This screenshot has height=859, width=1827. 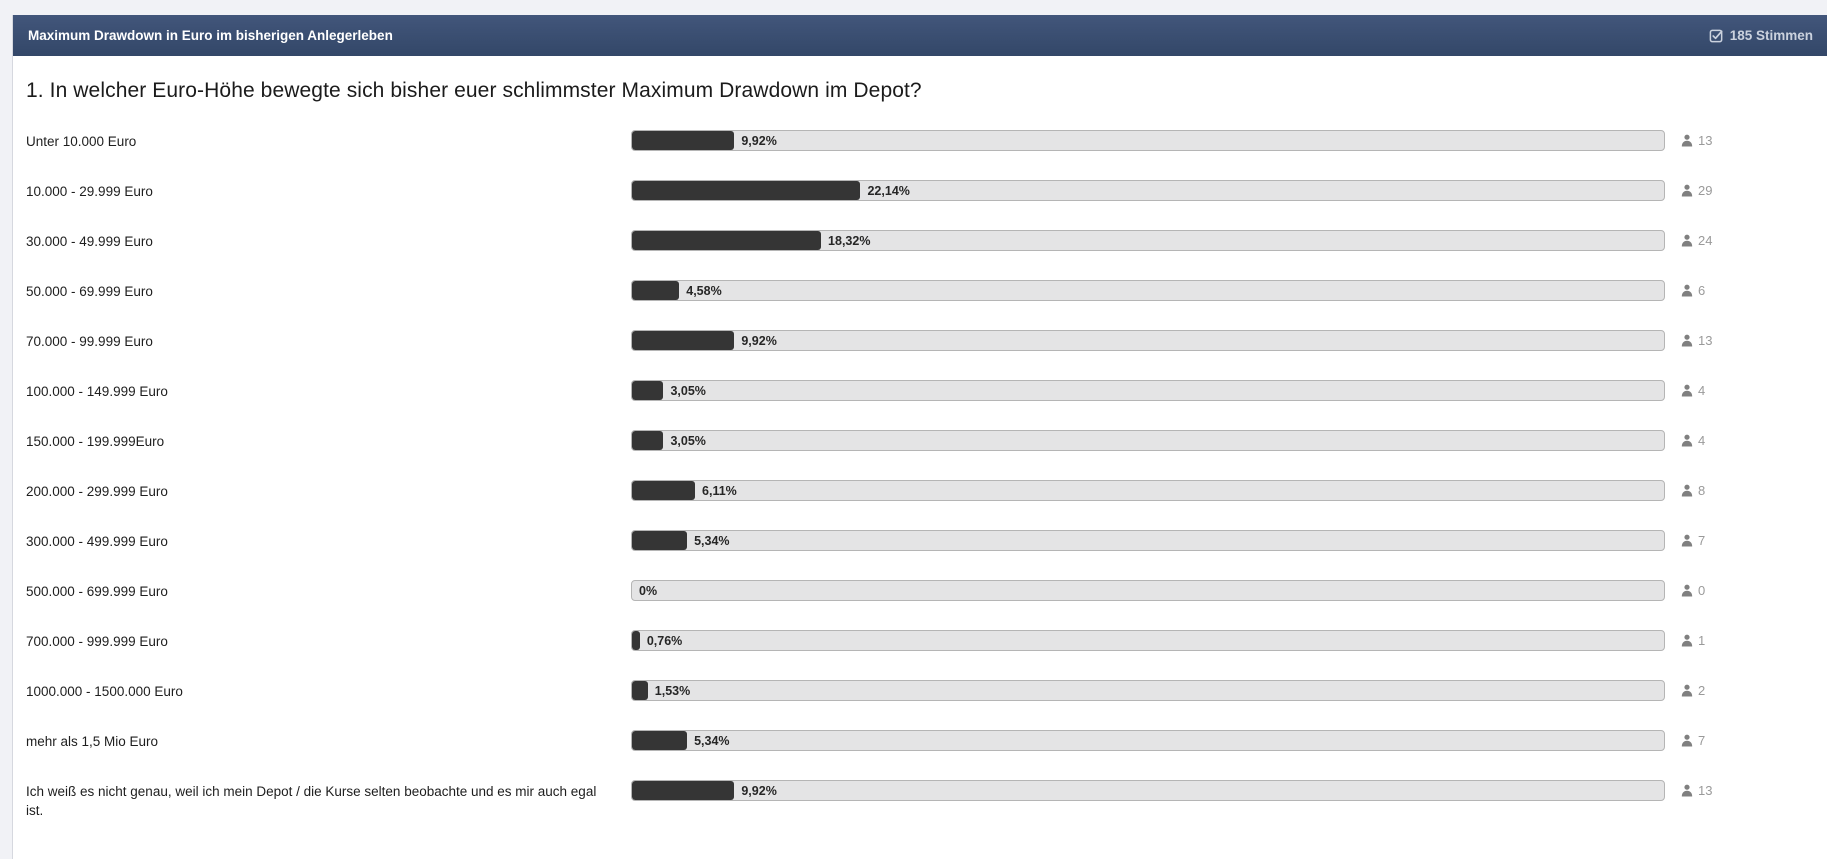 What do you see at coordinates (1705, 240) in the screenshot?
I see `poll-option-votes-count: 24` at bounding box center [1705, 240].